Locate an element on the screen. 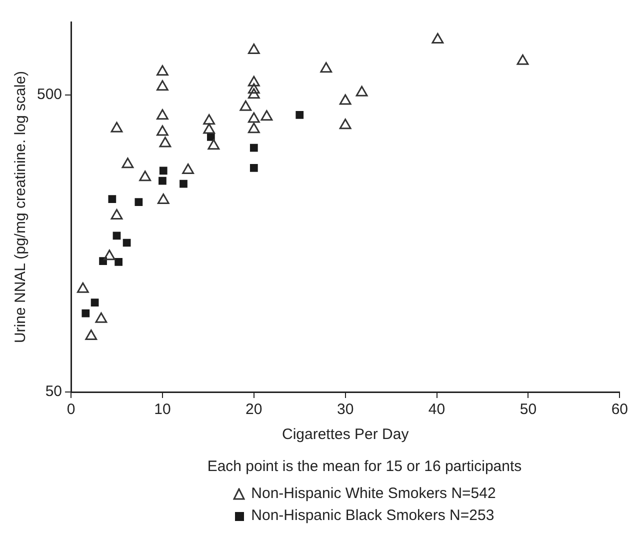  x-axis-title: Cigarettes Per Day is located at coordinates (346, 435).